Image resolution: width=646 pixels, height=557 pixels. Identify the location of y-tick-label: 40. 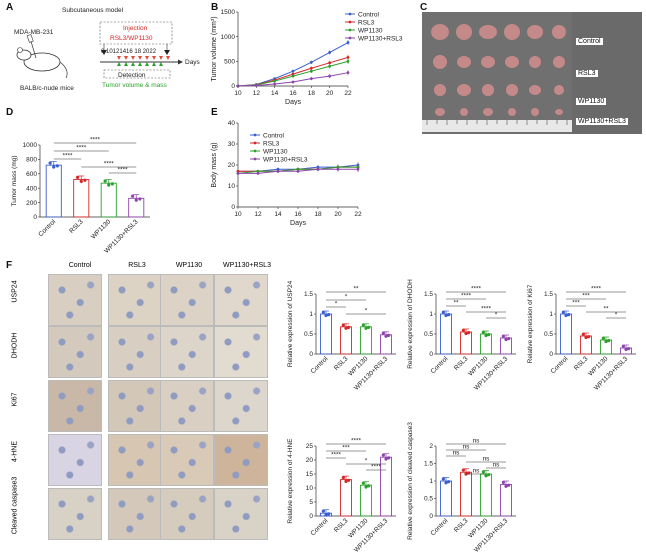
(232, 123).